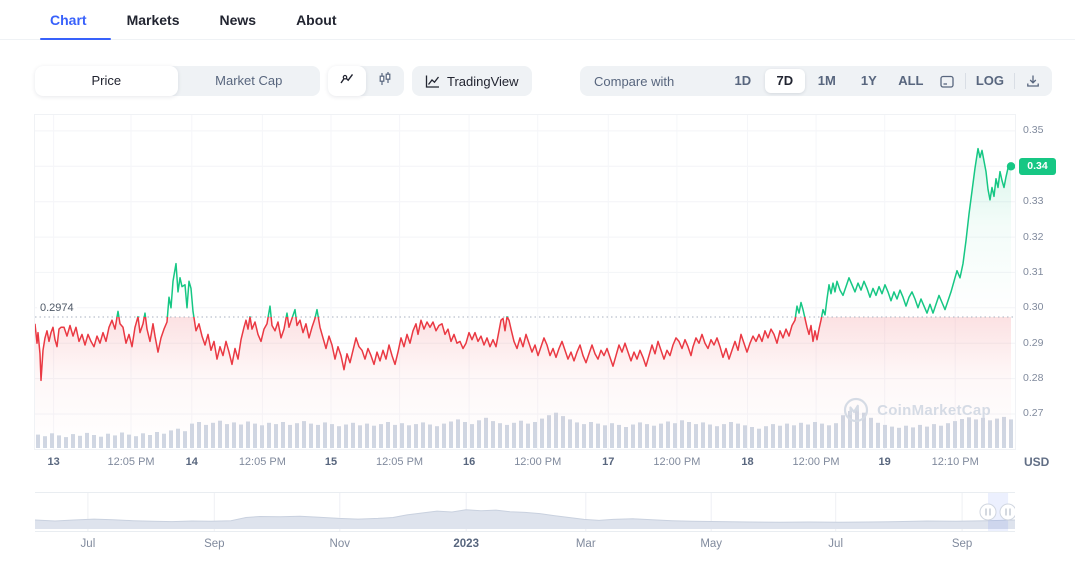 The height and width of the screenshot is (570, 1075). Describe the element at coordinates (1033, 342) in the screenshot. I see `y-axis-tick-label: 0.29` at that location.